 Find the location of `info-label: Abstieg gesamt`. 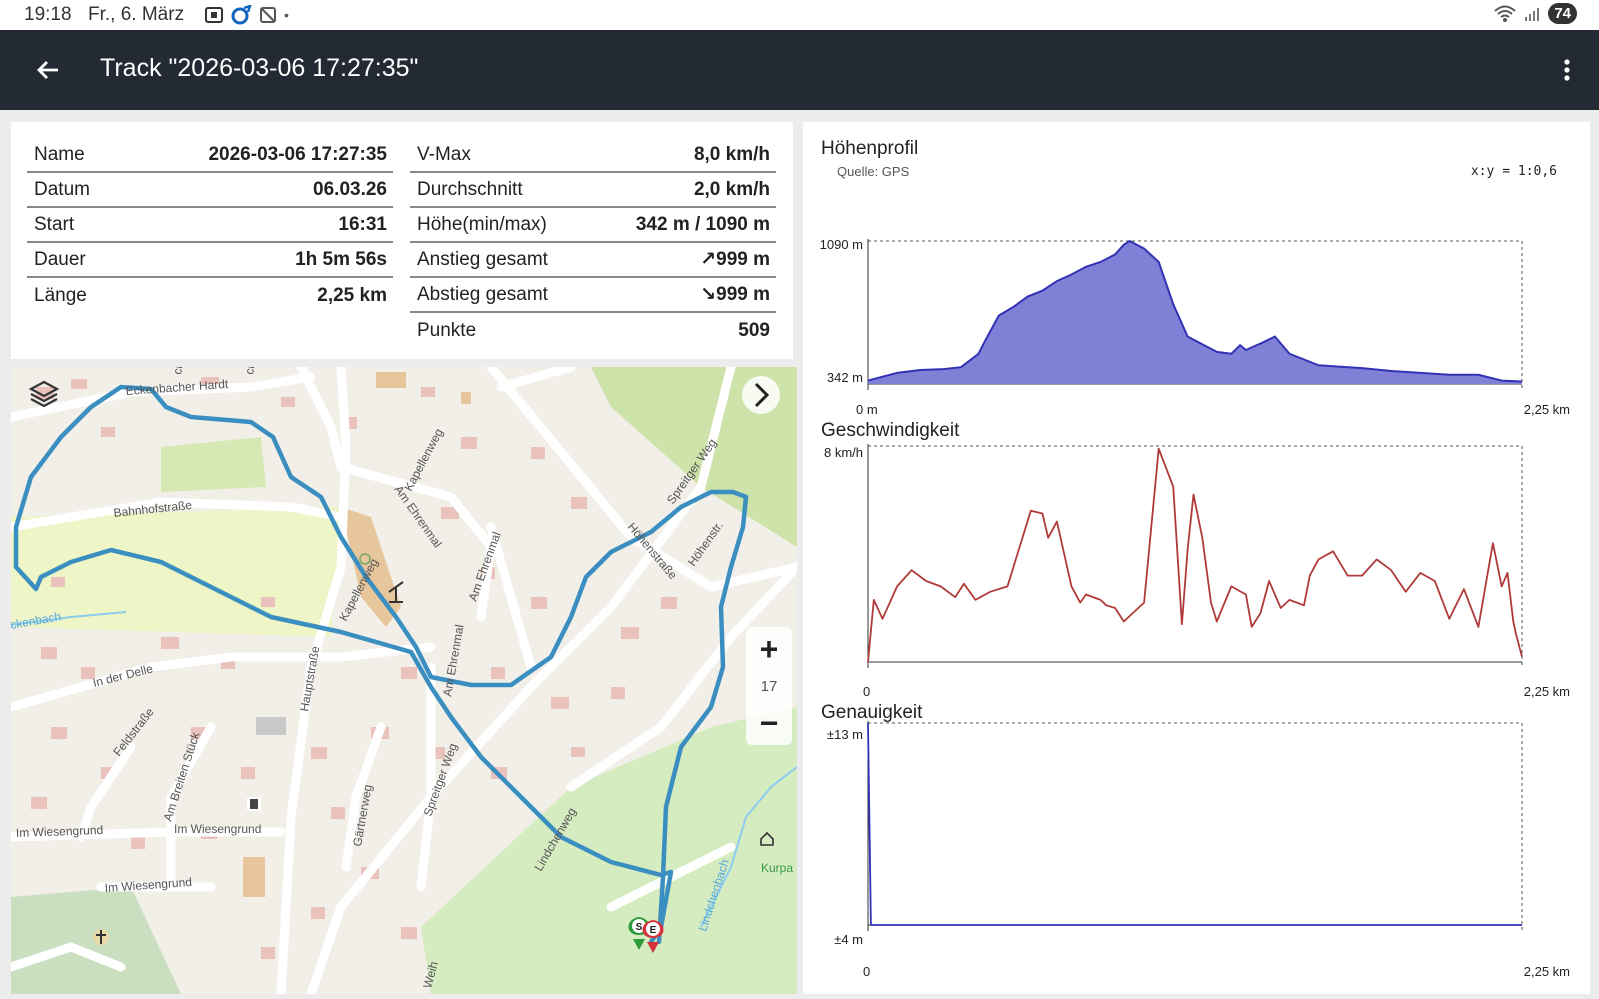

info-label: Abstieg gesamt is located at coordinates (482, 294).